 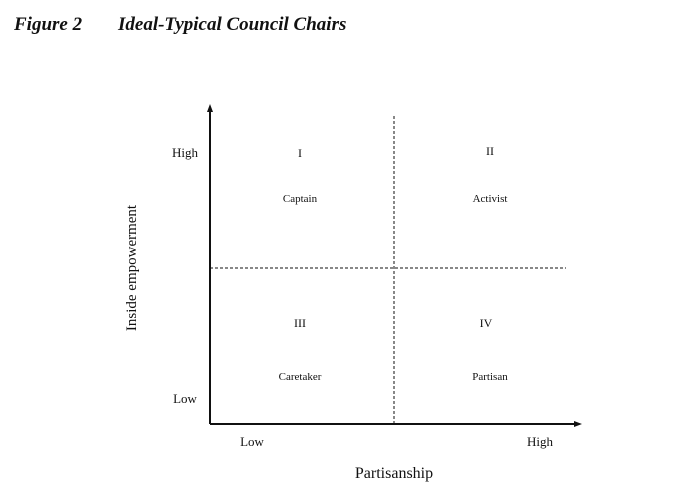 I want to click on quadrant-4-numeral: IV, so click(x=486, y=323).